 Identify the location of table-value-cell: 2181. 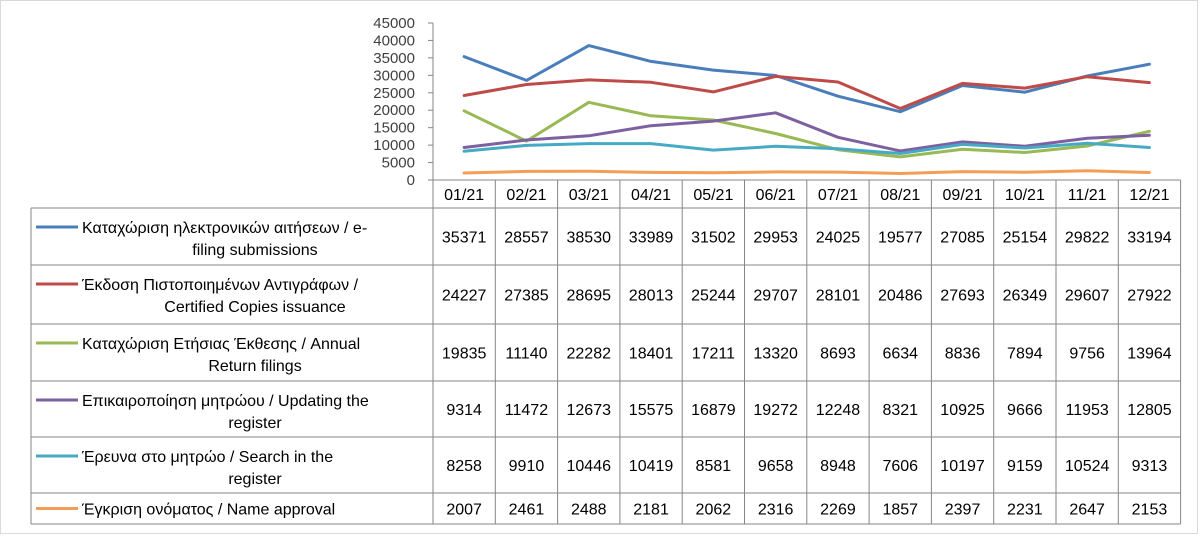
(651, 510).